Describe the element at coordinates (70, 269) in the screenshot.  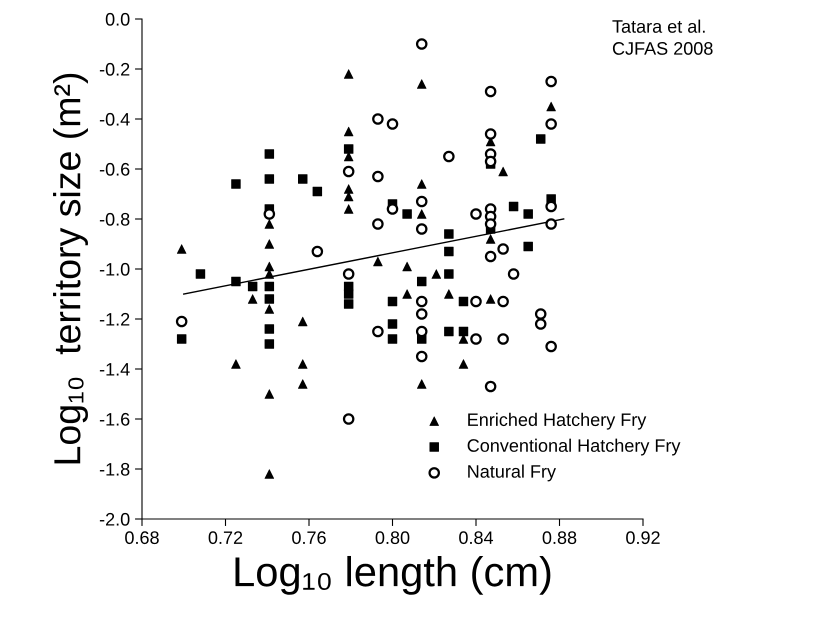
I see `y-axis-title: Log₁₀ territory size (m²)` at that location.